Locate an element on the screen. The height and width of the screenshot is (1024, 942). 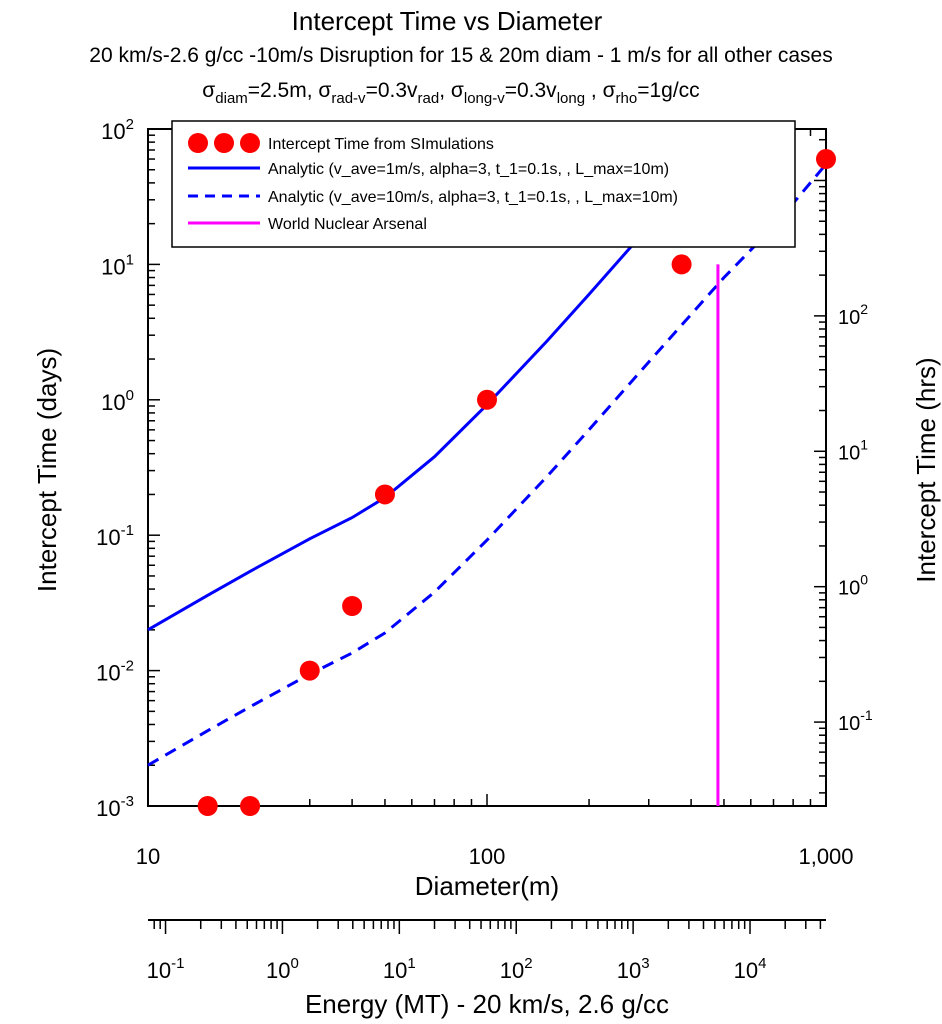
chart-title: Intercept Time vs Diameter is located at coordinates (447, 21).